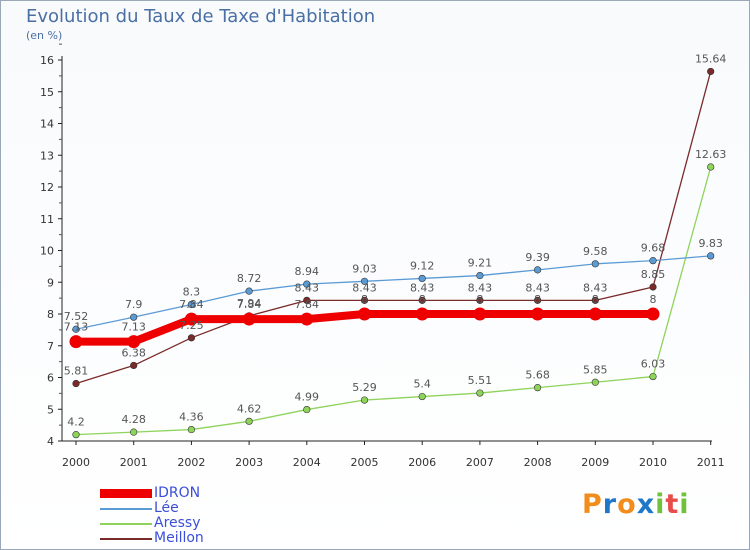 The width and height of the screenshot is (750, 550). Describe the element at coordinates (307, 462) in the screenshot. I see `x-tick-label: 2004` at that location.